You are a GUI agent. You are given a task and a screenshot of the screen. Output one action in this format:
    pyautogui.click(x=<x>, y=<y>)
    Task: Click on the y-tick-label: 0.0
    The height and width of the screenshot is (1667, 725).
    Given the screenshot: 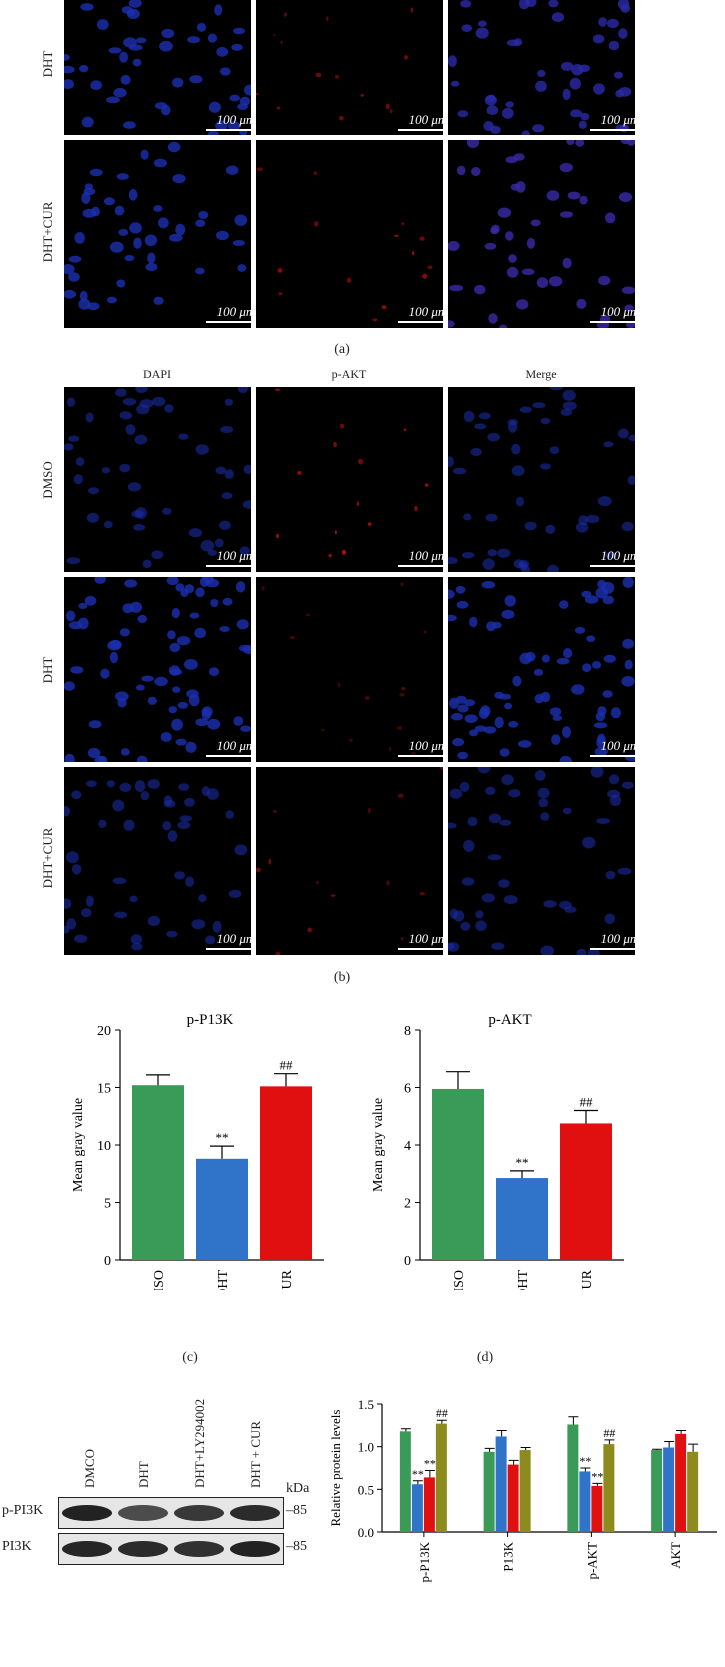 What is the action you would take?
    pyautogui.click(x=366, y=1532)
    